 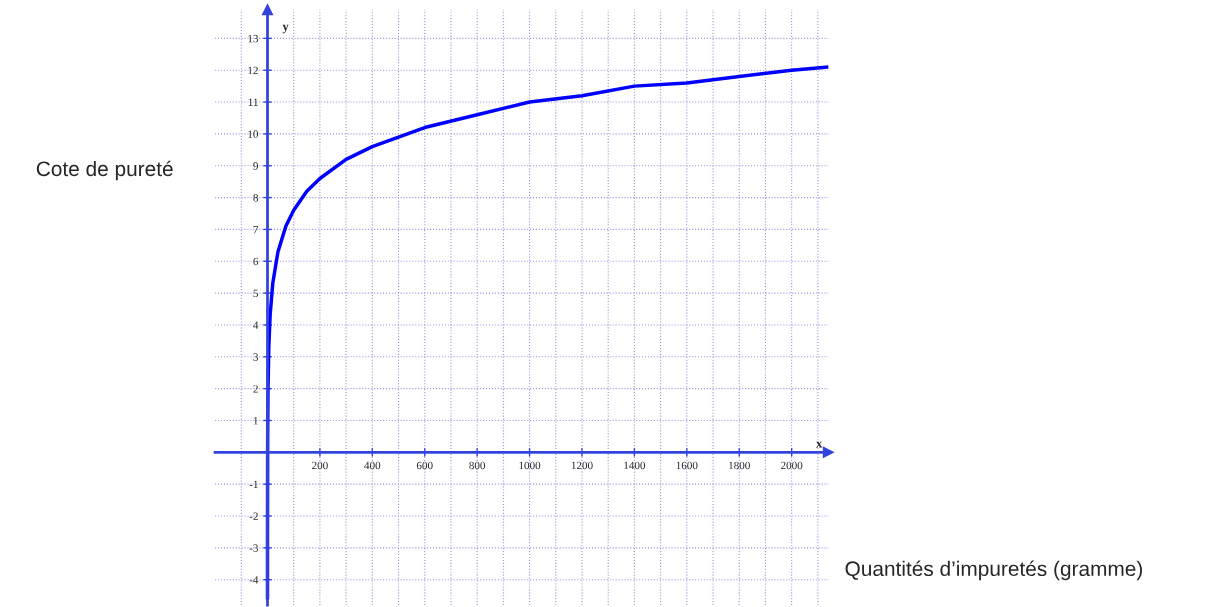 I want to click on y-tick-label: 2, so click(x=255, y=389).